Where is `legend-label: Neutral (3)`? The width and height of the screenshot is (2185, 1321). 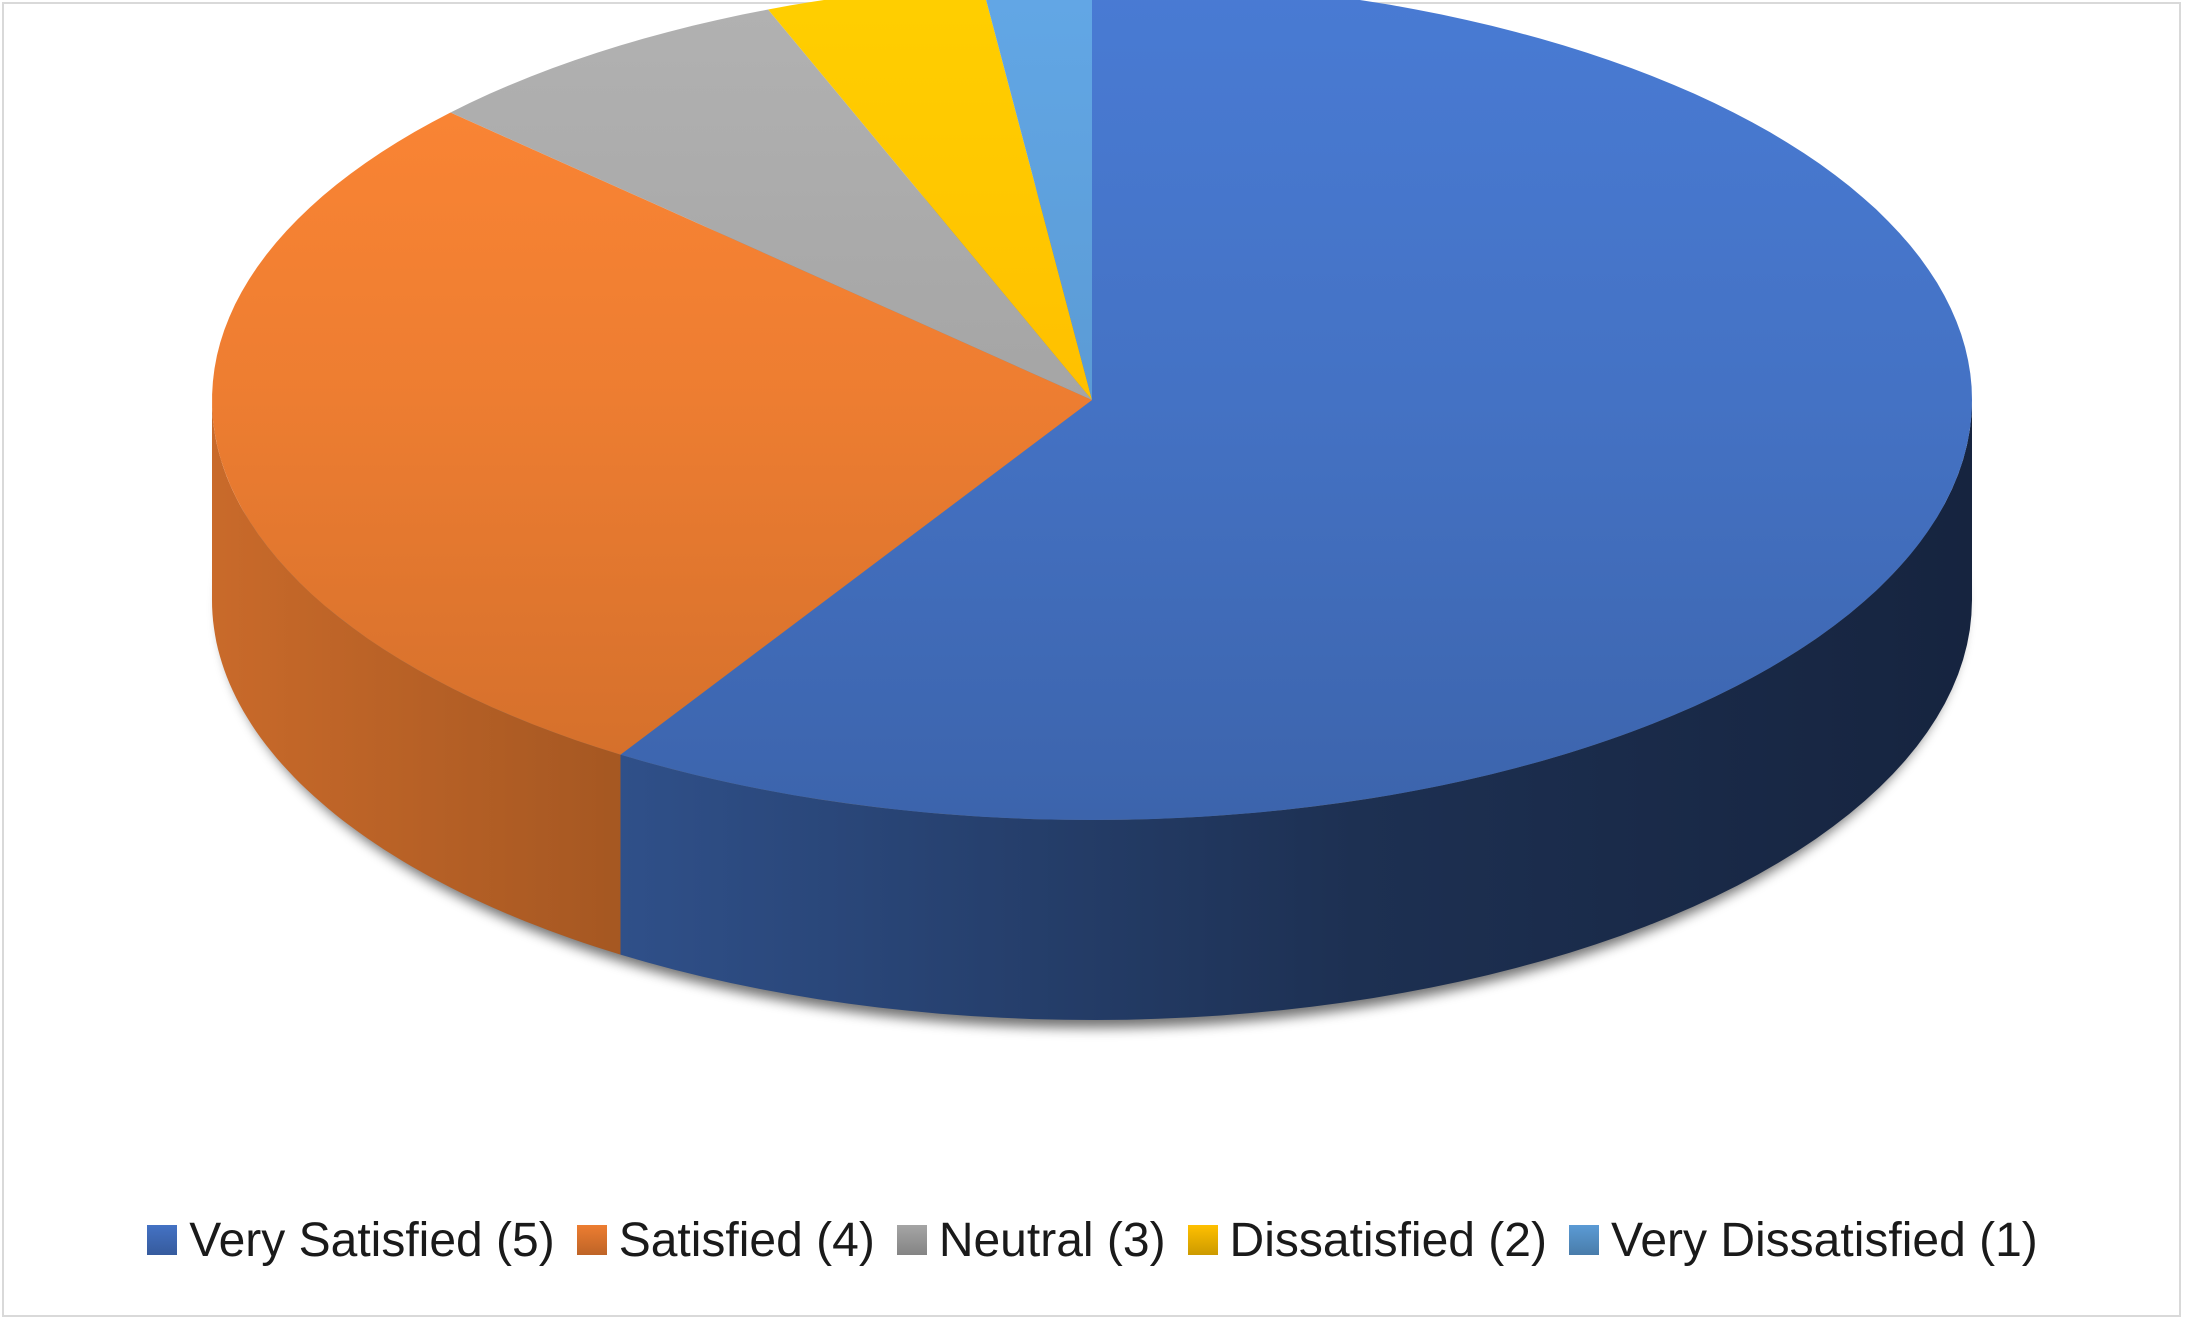
legend-label: Neutral (3) is located at coordinates (1052, 1240).